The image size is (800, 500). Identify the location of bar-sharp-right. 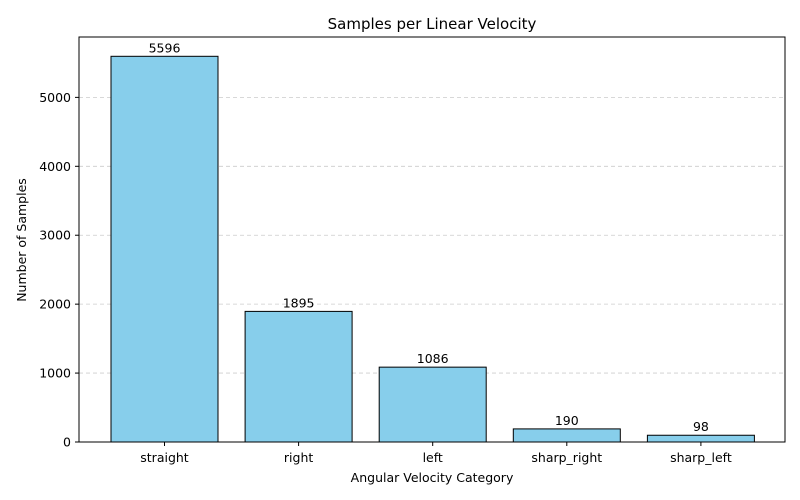
(566, 435).